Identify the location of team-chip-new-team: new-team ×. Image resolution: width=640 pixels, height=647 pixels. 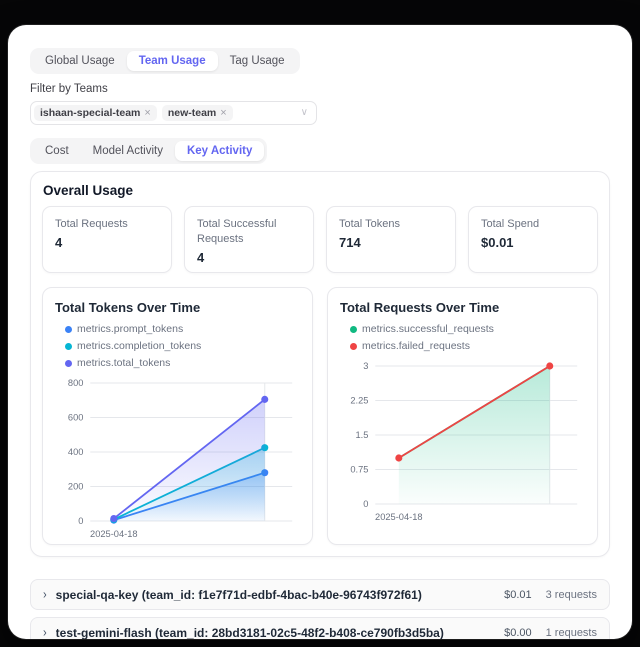
(197, 113).